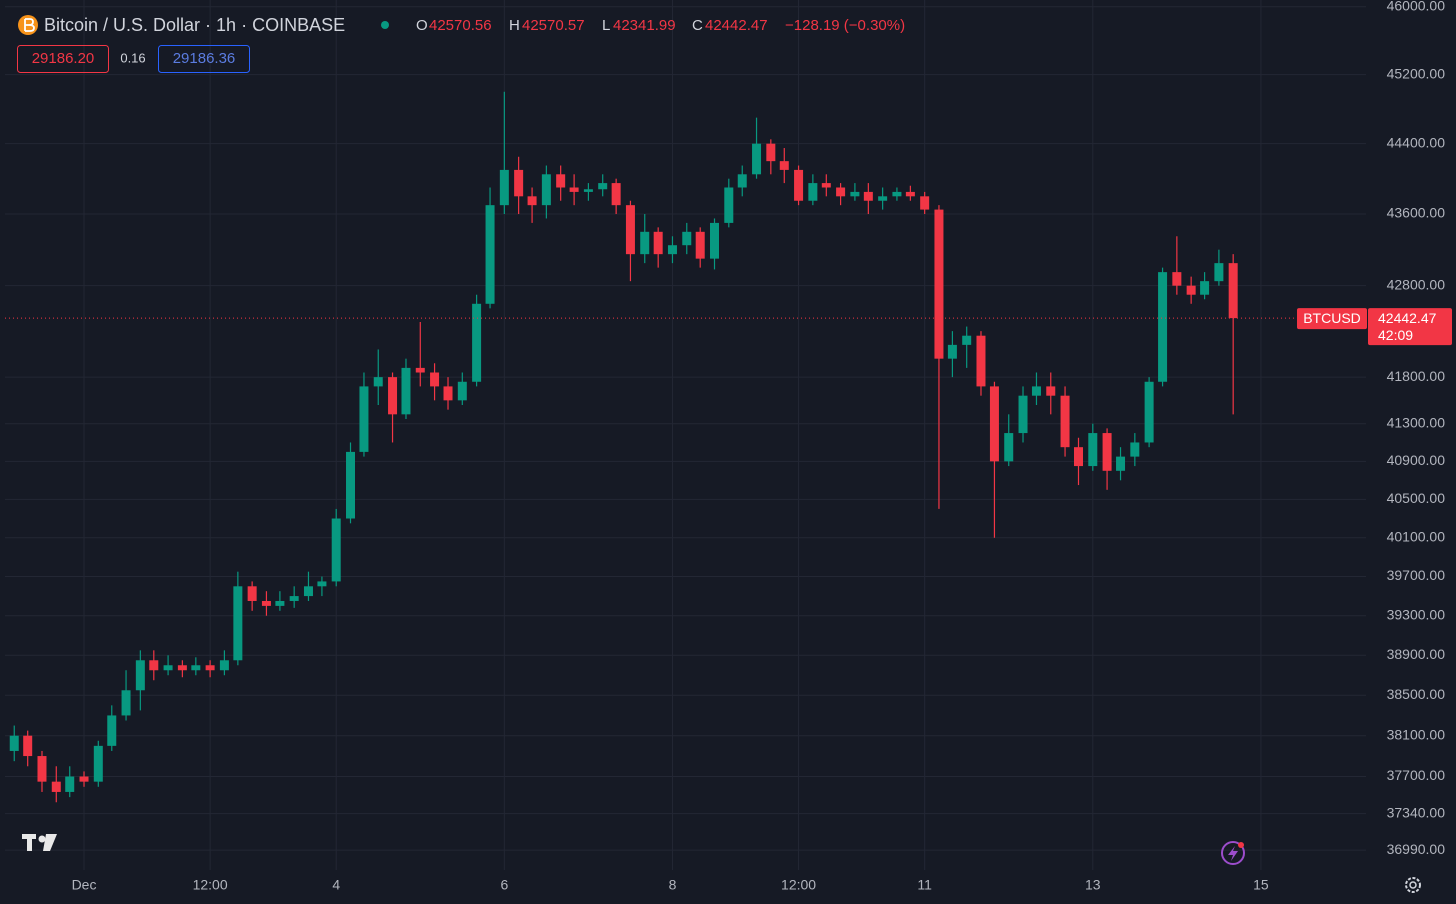 This screenshot has width=1456, height=904. I want to click on status-dot, so click(385, 25).